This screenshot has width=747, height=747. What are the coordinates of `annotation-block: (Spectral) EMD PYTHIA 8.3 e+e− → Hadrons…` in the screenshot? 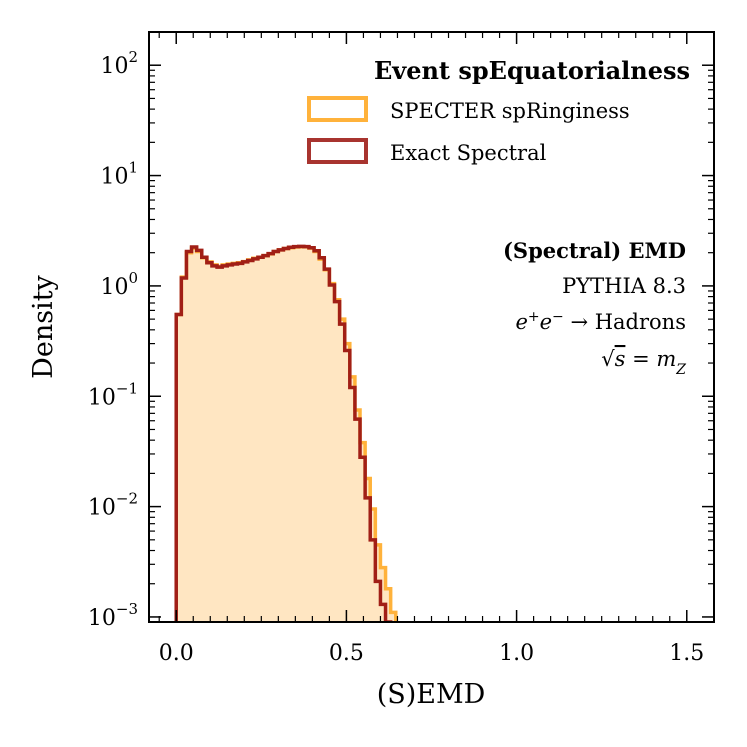 It's located at (594, 308).